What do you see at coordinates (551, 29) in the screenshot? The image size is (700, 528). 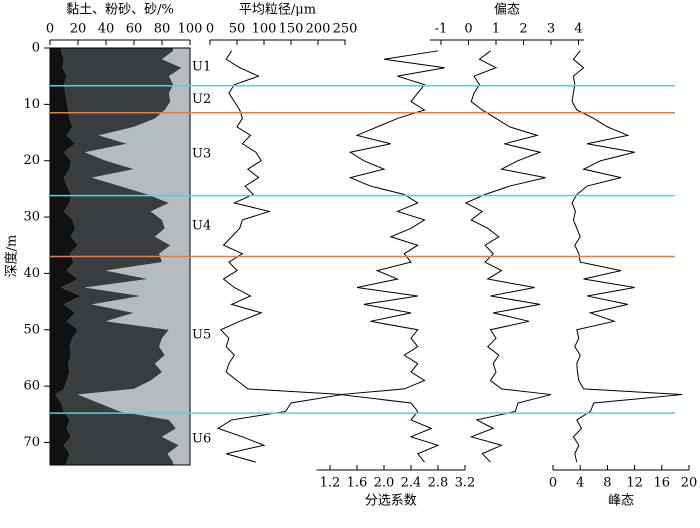 I see `x-tick-label: 3` at bounding box center [551, 29].